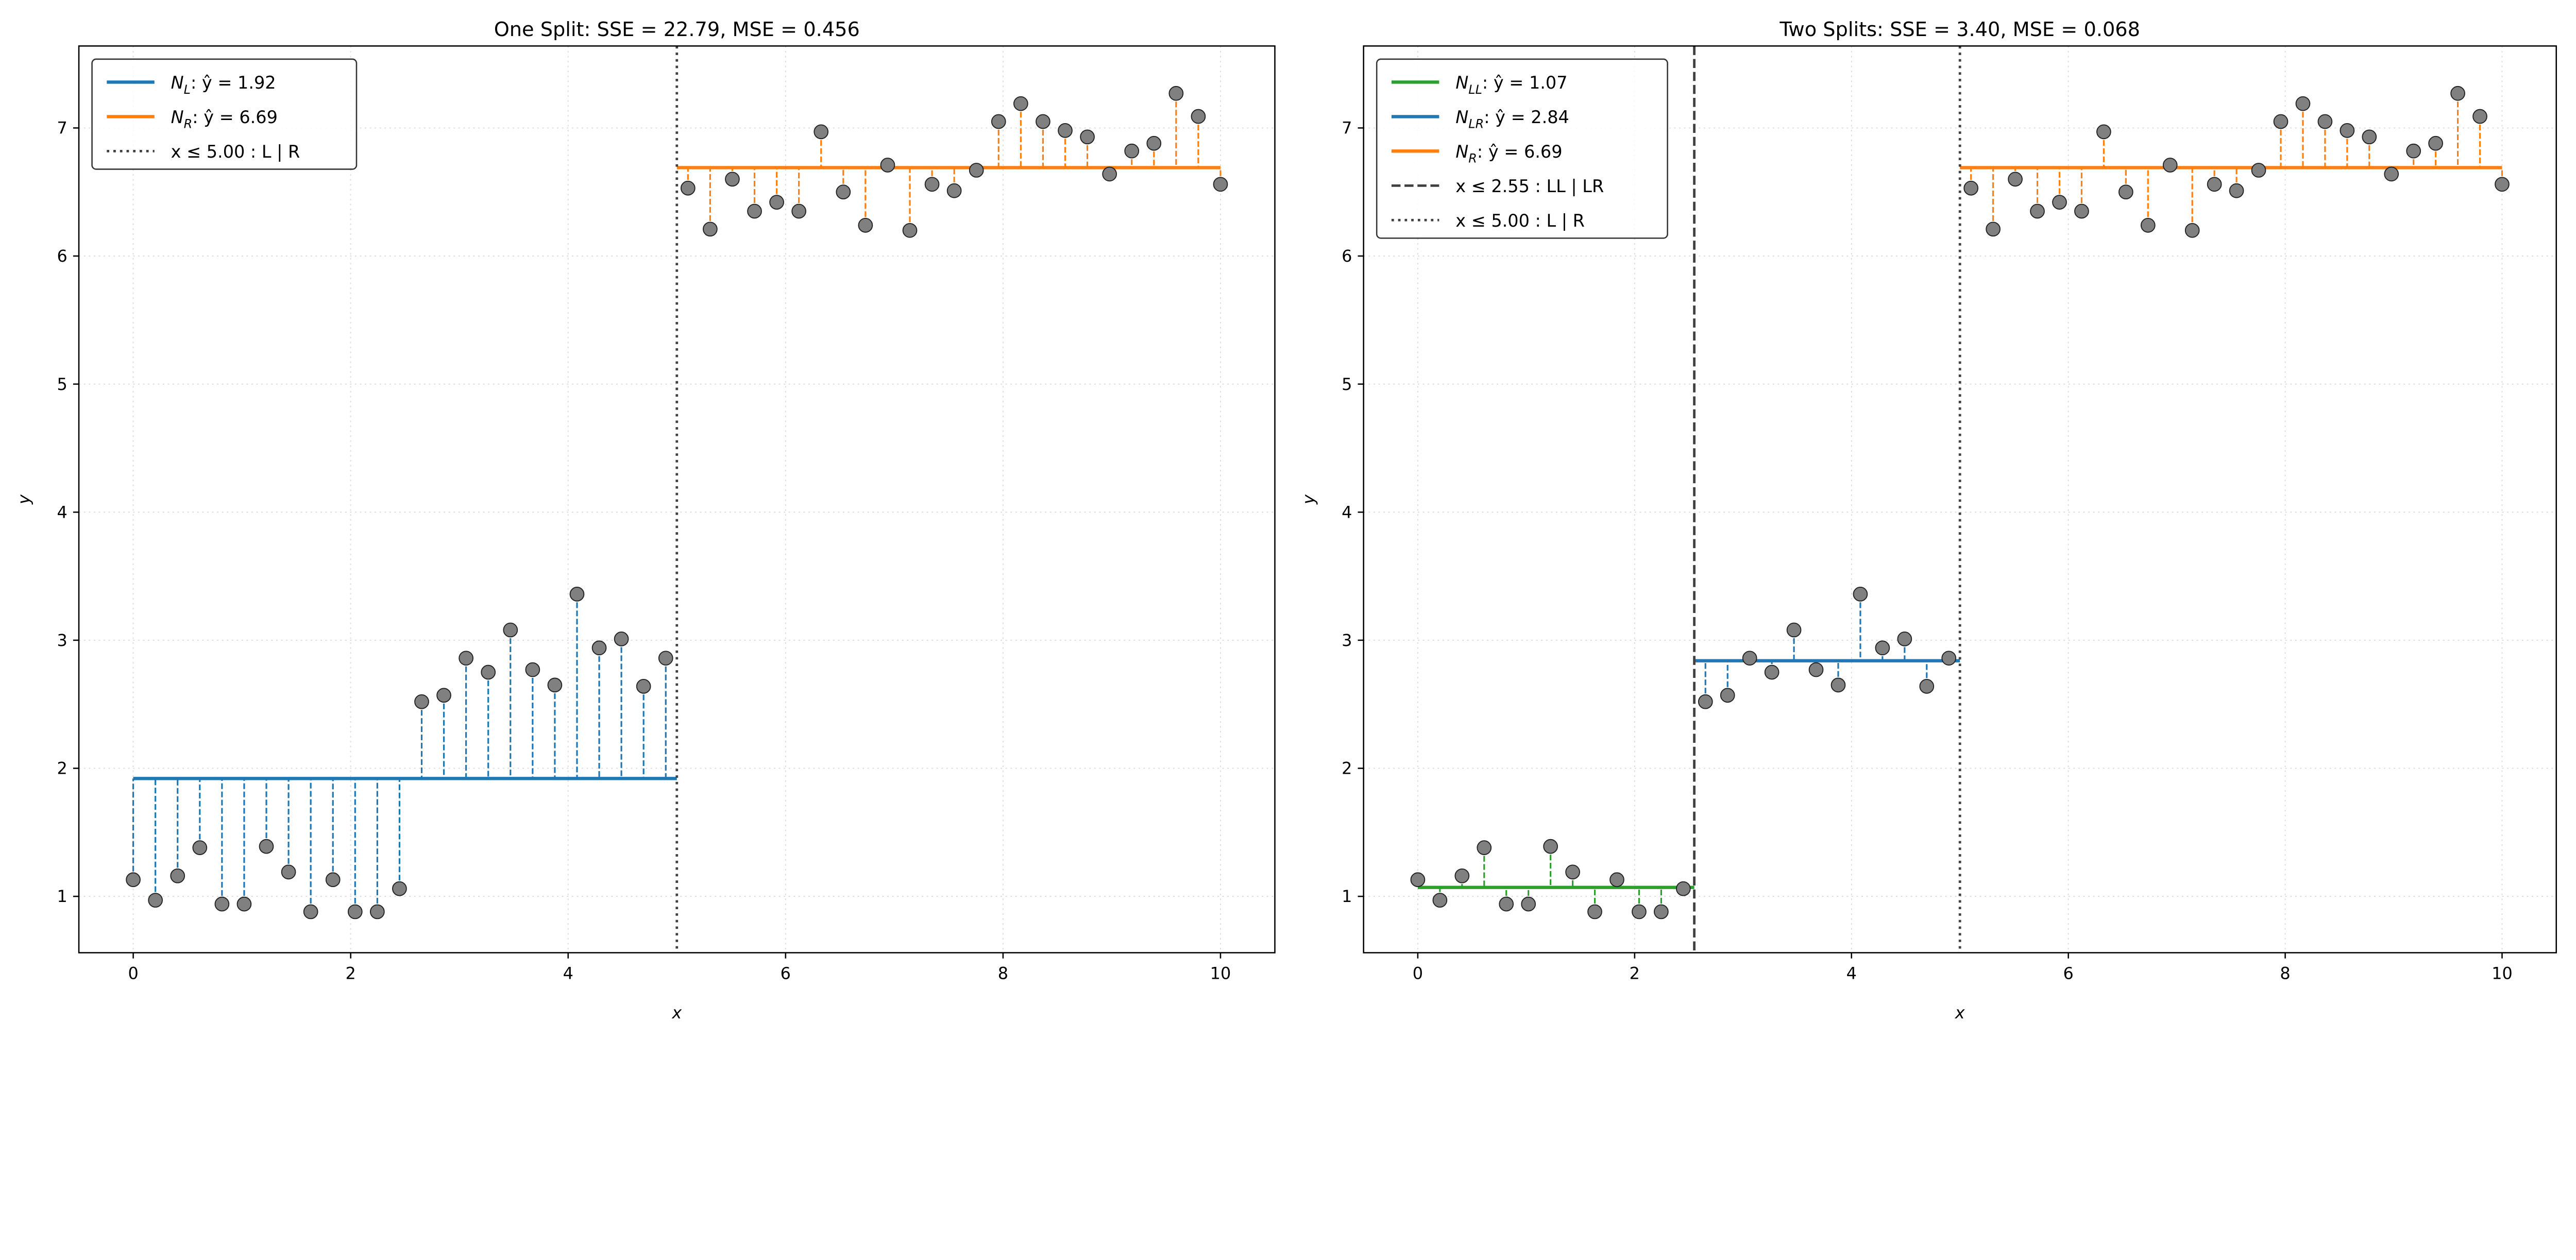 The image size is (2576, 1260). What do you see at coordinates (62, 768) in the screenshot?
I see `y-tick-label: 2` at bounding box center [62, 768].